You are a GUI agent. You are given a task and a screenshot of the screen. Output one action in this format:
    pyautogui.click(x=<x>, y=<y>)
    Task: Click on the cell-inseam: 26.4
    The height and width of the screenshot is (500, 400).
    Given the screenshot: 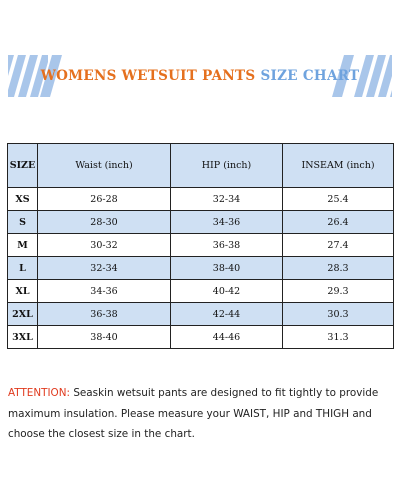 What is the action you would take?
    pyautogui.click(x=338, y=222)
    